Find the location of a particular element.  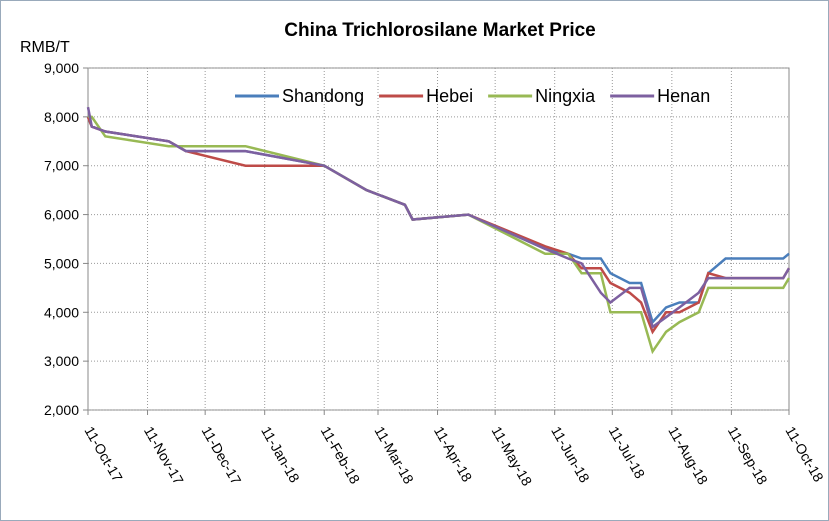

chart-title: China Trichlorosilane Market Price is located at coordinates (440, 30).